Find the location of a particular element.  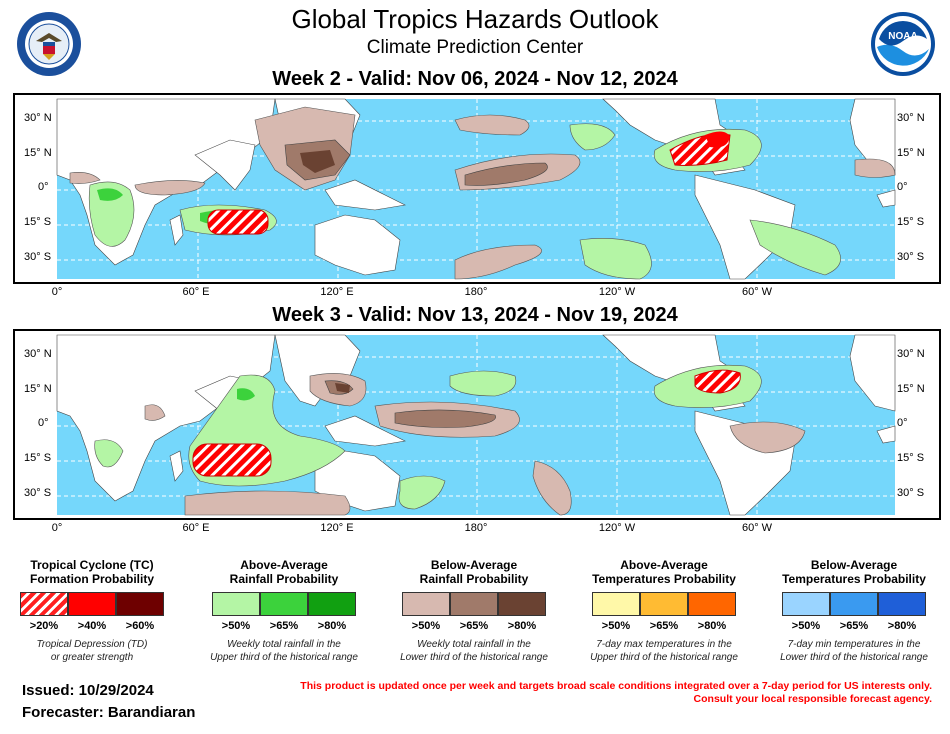

noaa-logo-icon: NOAA is located at coordinates (903, 44).